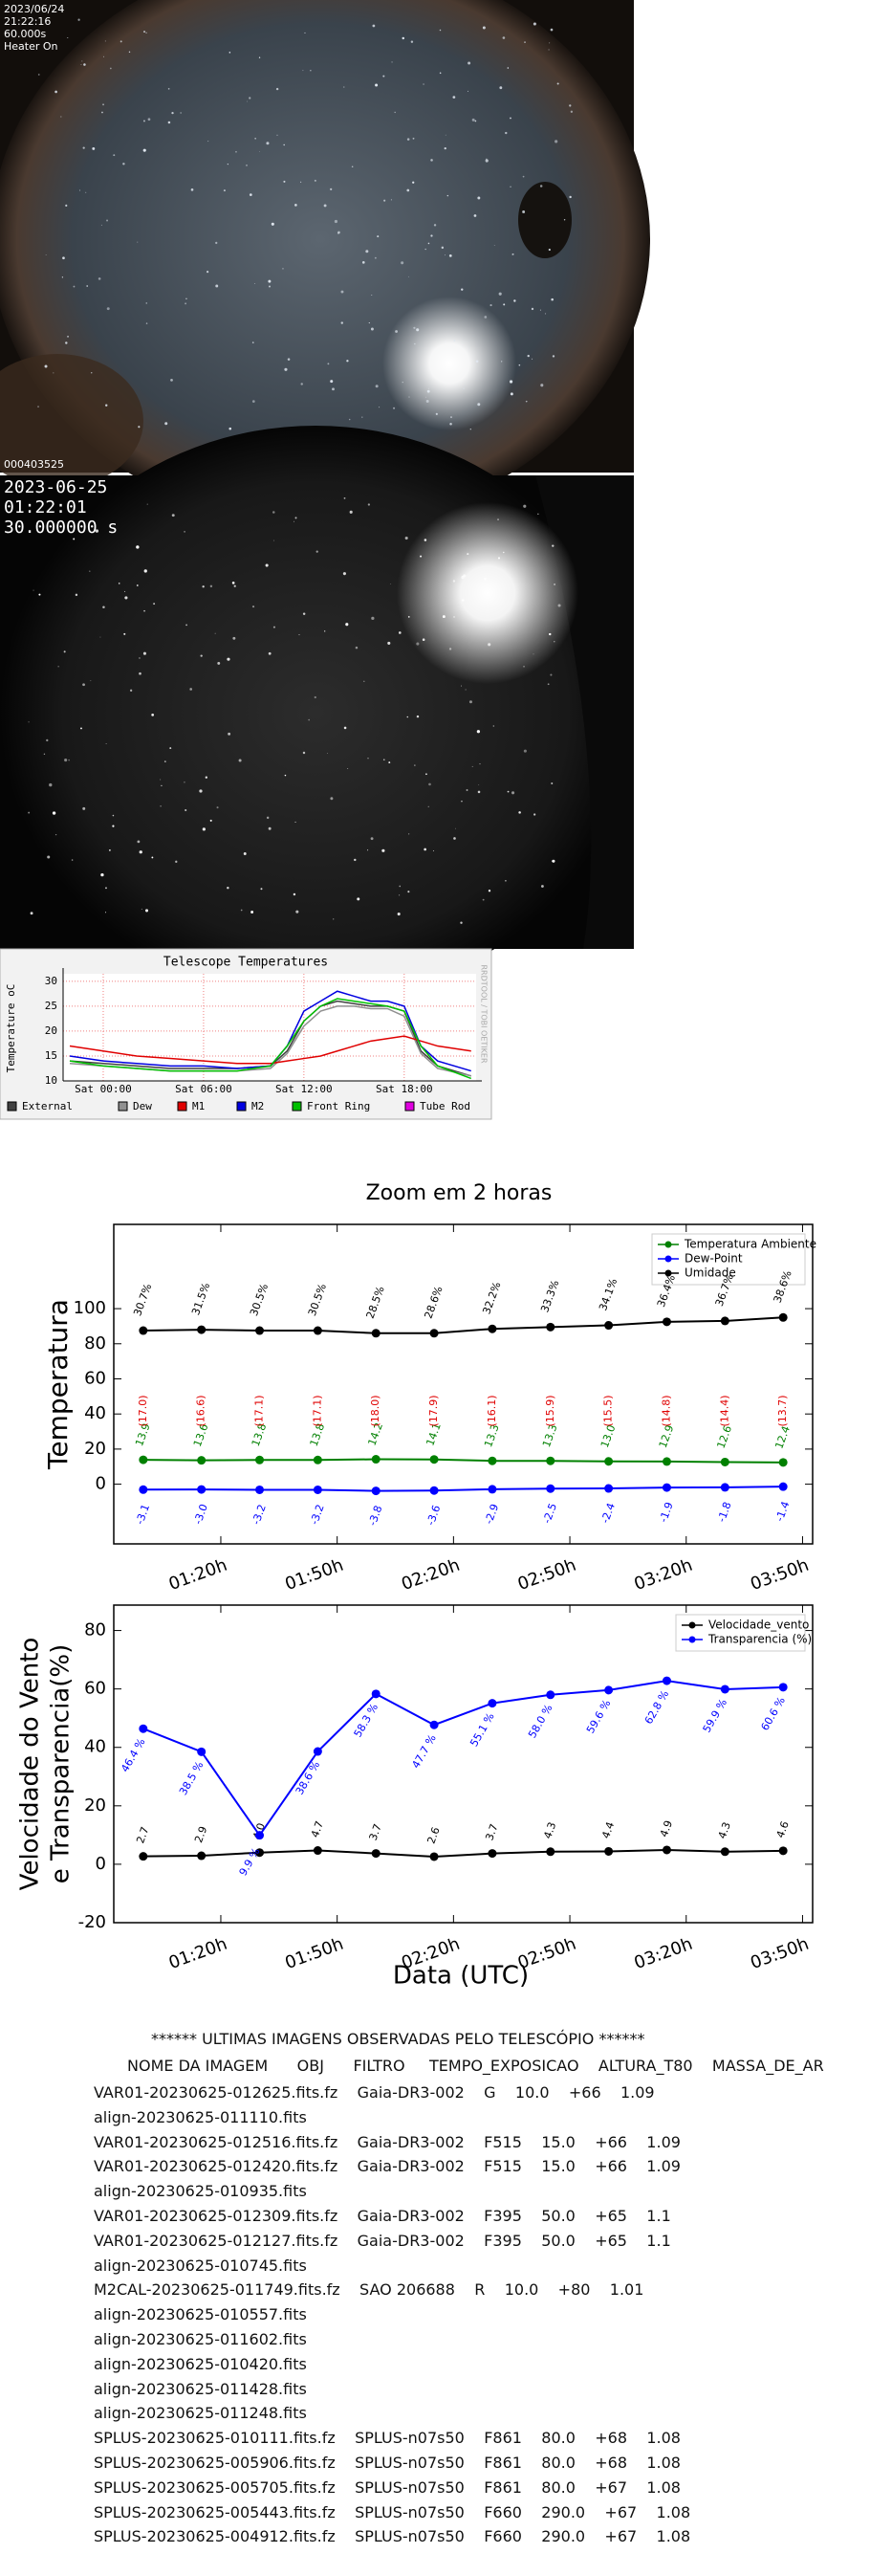 The width and height of the screenshot is (870, 2576). Describe the element at coordinates (200, 2388) in the screenshot. I see `list-row: align-20230625-011428.fits` at that location.